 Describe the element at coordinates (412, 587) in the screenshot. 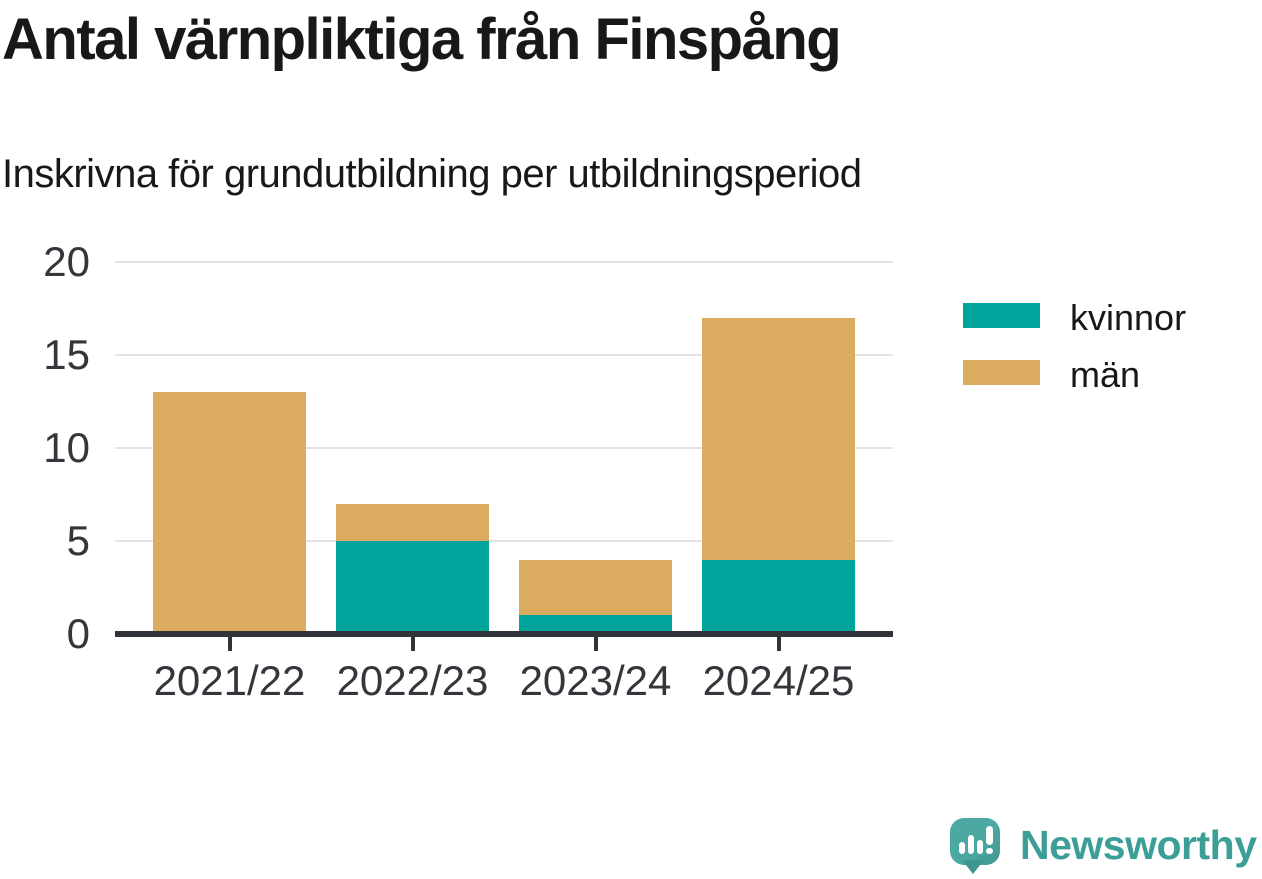

I see `bar-segment-kvinnor-2022/23` at that location.